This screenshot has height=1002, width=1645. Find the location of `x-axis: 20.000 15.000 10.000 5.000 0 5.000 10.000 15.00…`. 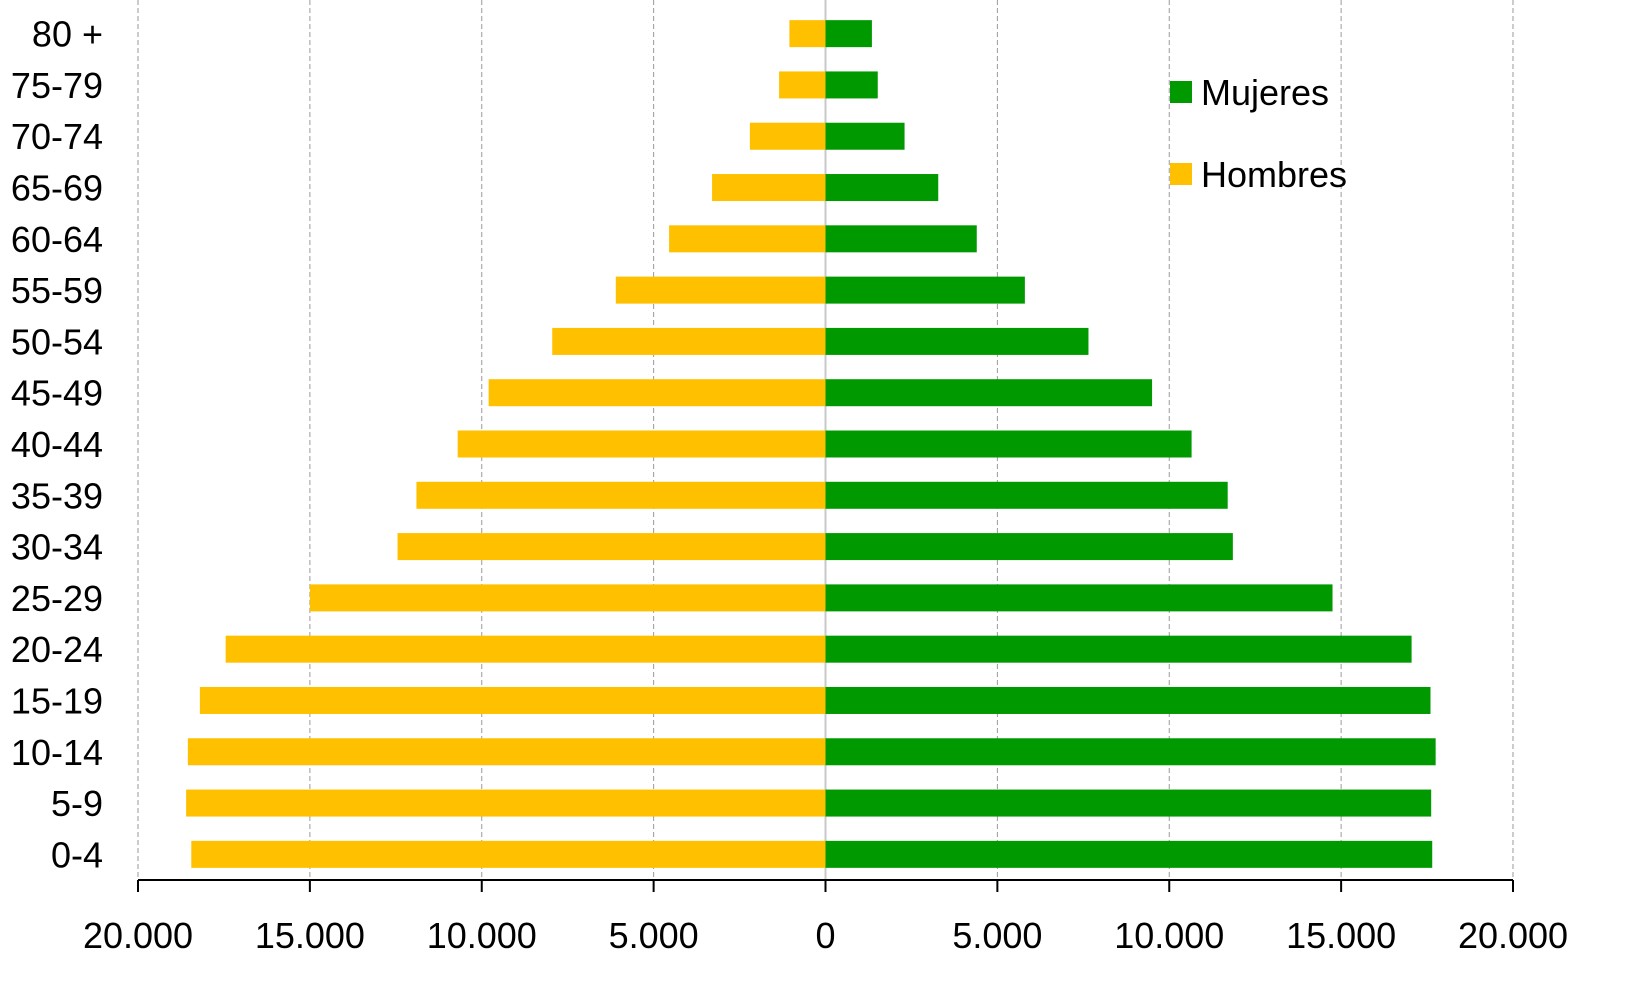

x-axis: 20.000 15.000 10.000 5.000 0 5.000 10.000 15.00… is located at coordinates (825, 917).